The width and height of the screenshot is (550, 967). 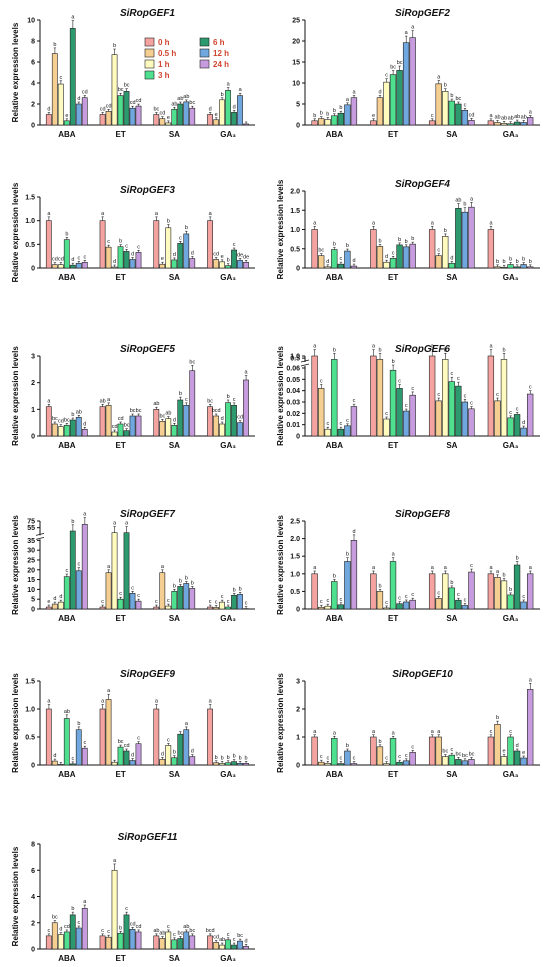 I want to click on axis-break-mark, so click(x=305, y=361).